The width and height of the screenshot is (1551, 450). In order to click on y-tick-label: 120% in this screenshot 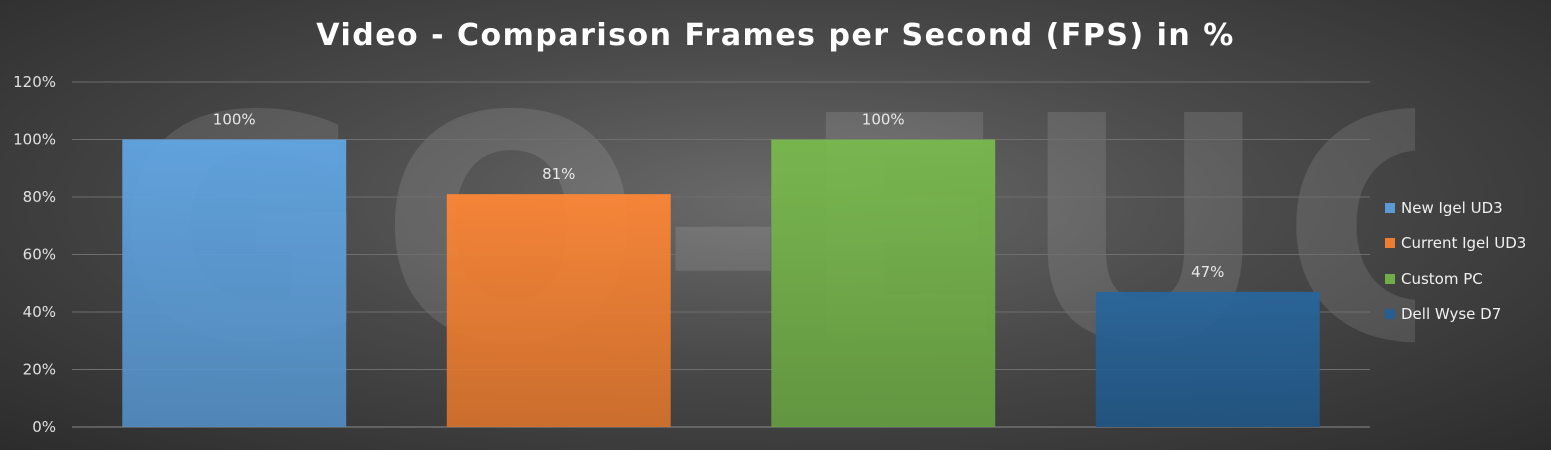, I will do `click(34, 82)`.